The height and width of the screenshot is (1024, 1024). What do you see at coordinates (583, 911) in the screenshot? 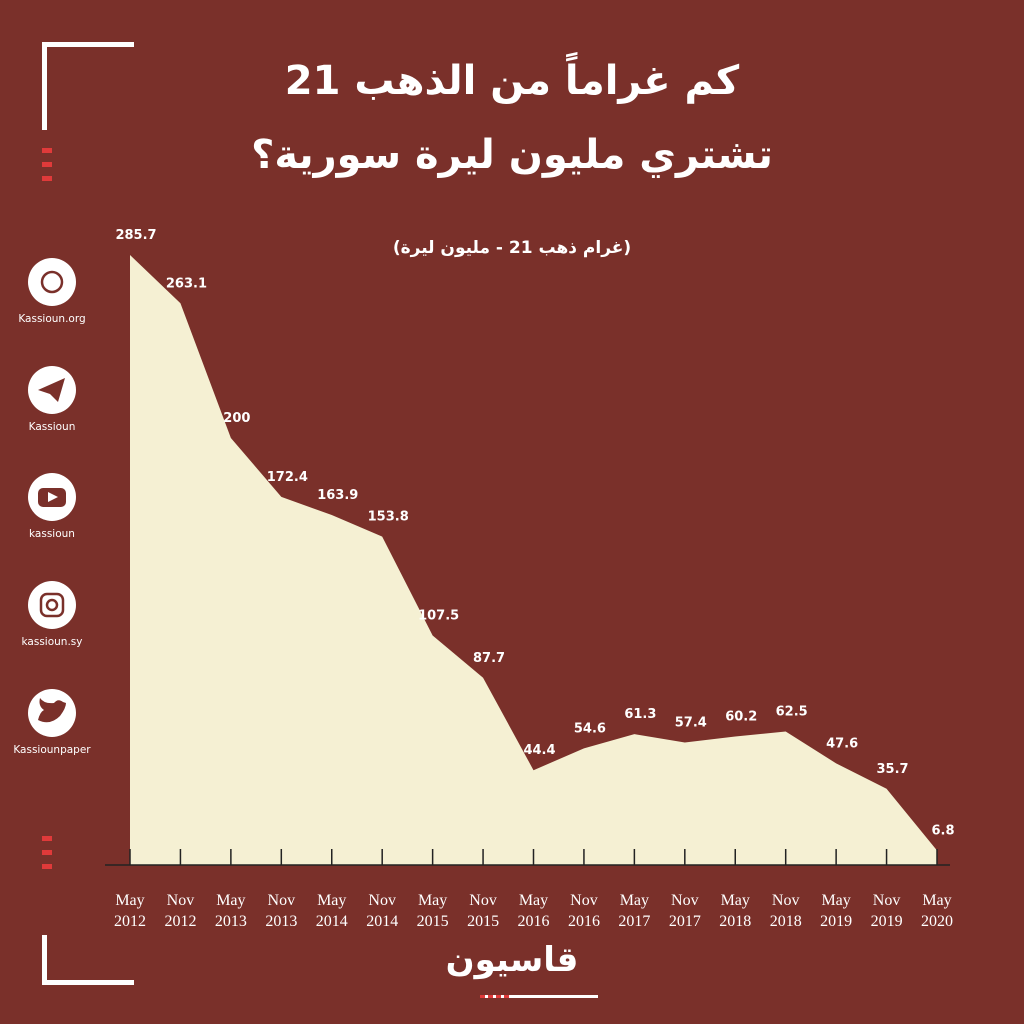
I see `x-tick-label: Nov 2016` at bounding box center [583, 911].